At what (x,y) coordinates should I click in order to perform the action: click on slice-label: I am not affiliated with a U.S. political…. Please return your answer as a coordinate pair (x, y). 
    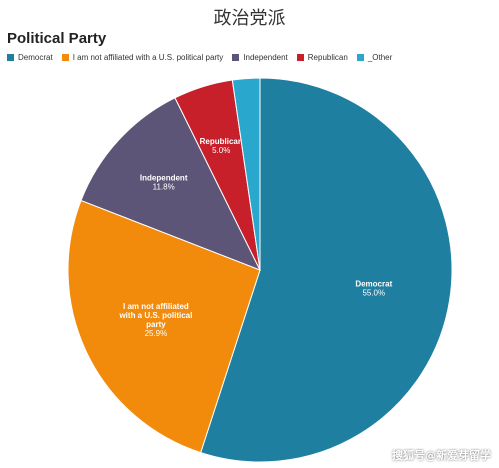
    Looking at the image, I should click on (155, 320).